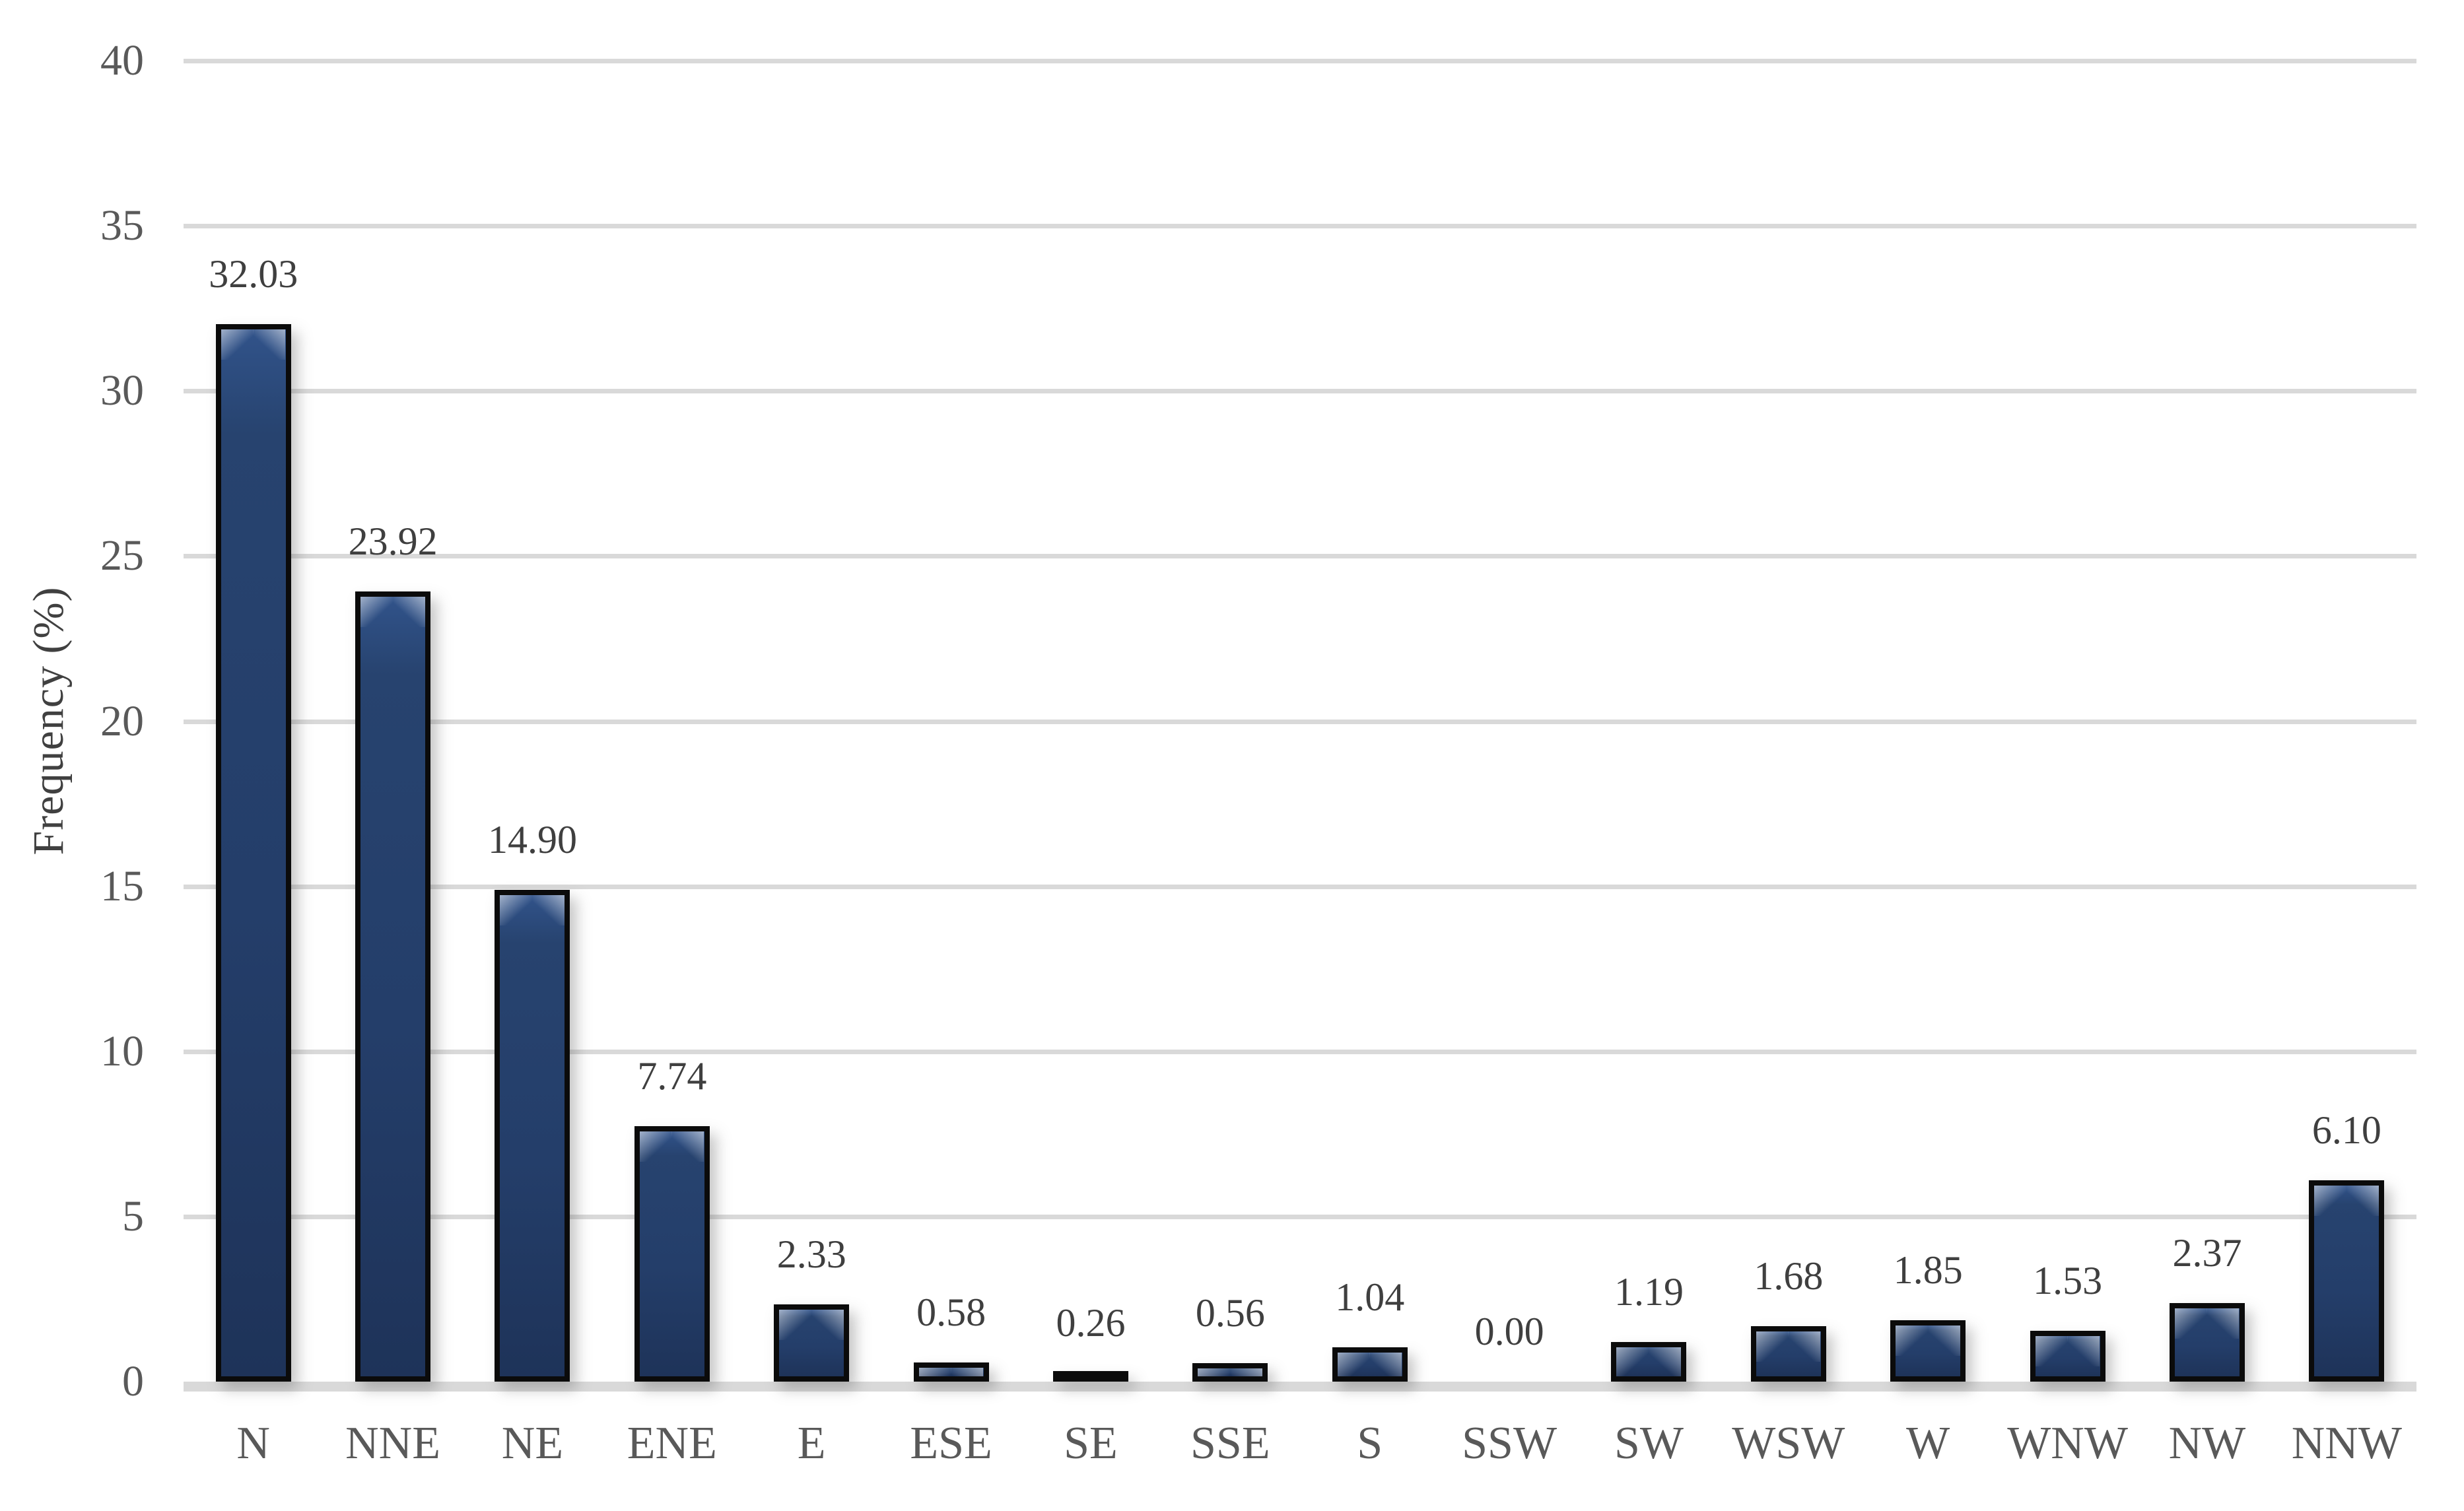 The image size is (2464, 1511). I want to click on gridline-y10, so click(1300, 1051).